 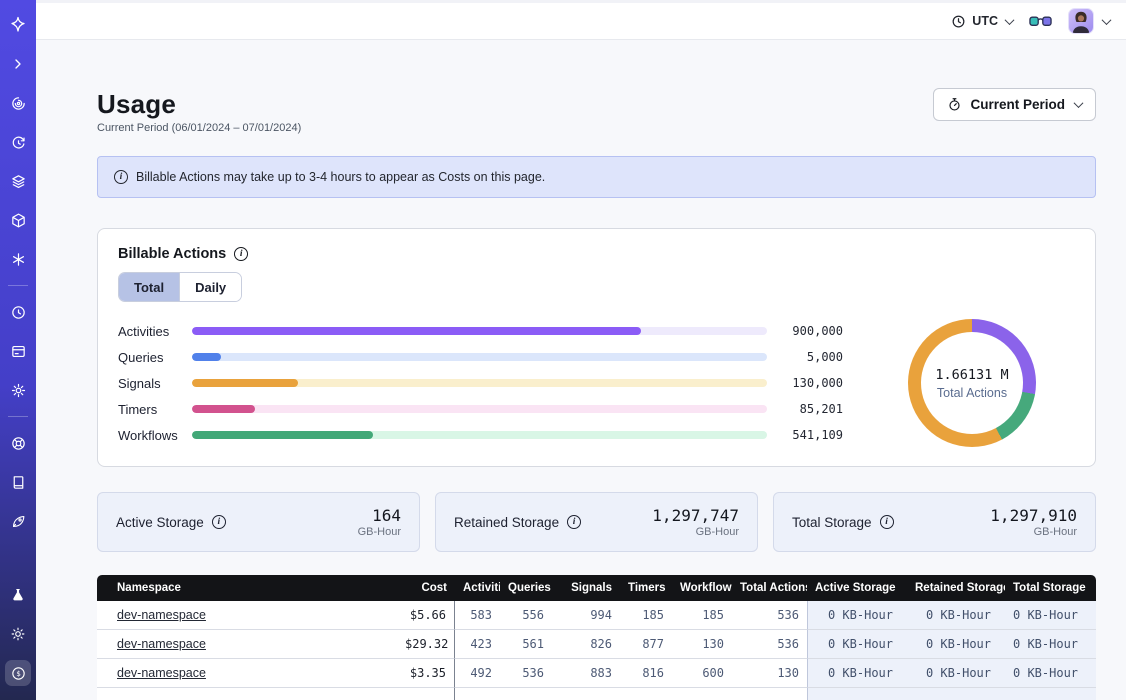 What do you see at coordinates (1040, 21) in the screenshot?
I see `reader-mode-button` at bounding box center [1040, 21].